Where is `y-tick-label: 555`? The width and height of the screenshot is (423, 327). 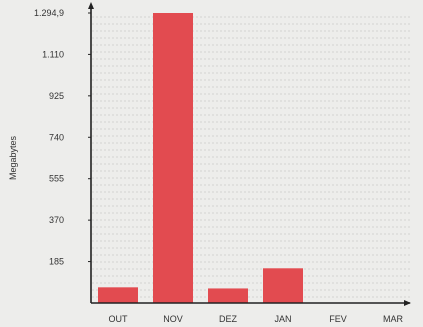
y-tick-label: 555 is located at coordinates (56, 179).